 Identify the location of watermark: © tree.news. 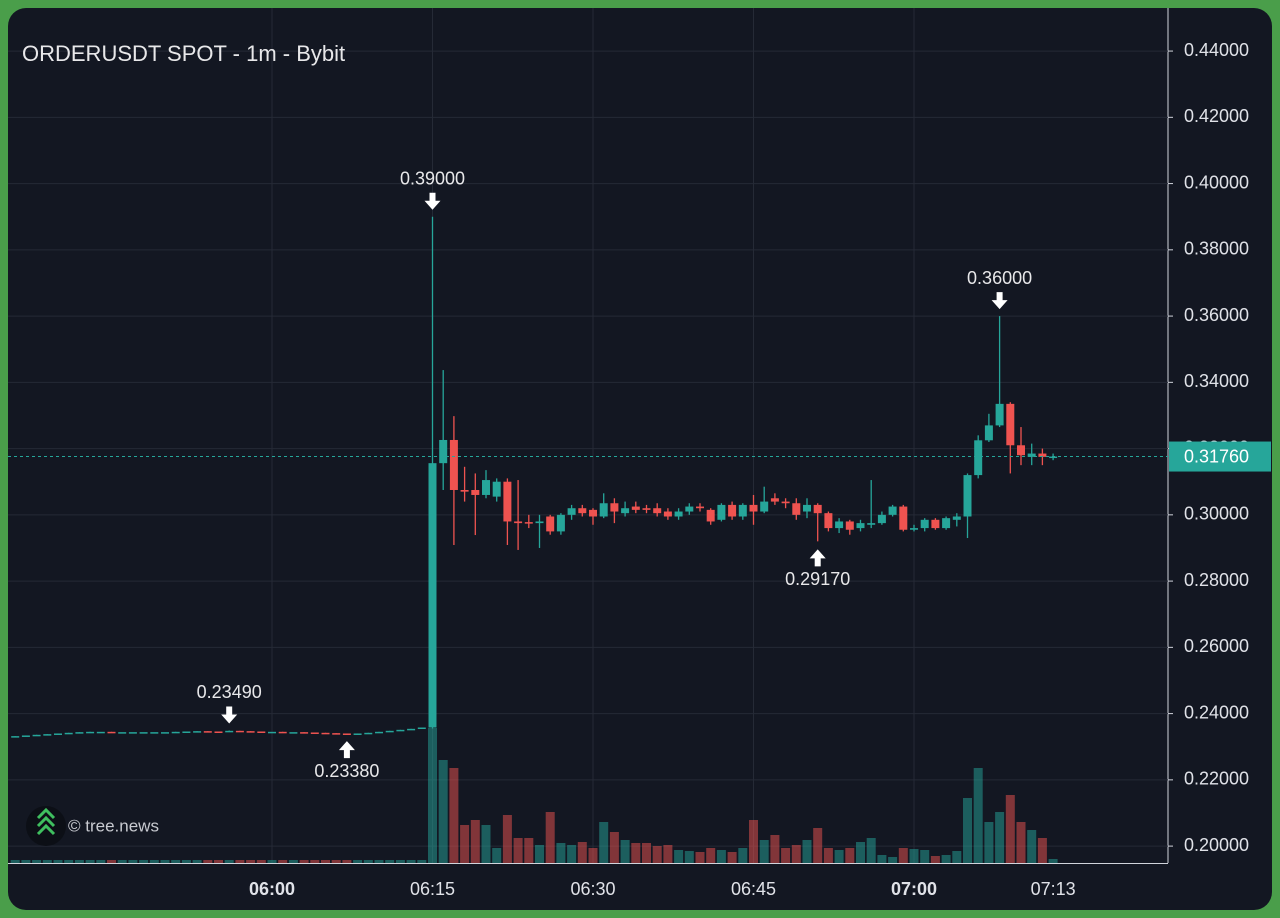
(113, 825).